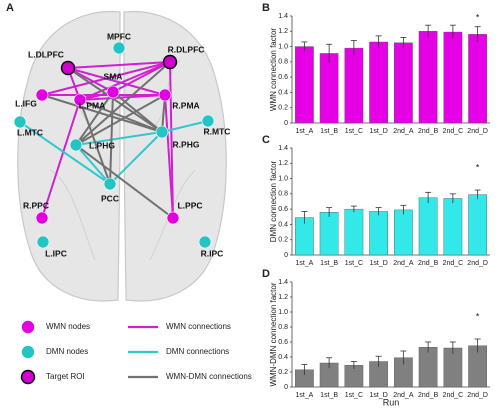 The height and width of the screenshot is (409, 502). What do you see at coordinates (30, 132) in the screenshot?
I see `node-label: L.MTC` at bounding box center [30, 132].